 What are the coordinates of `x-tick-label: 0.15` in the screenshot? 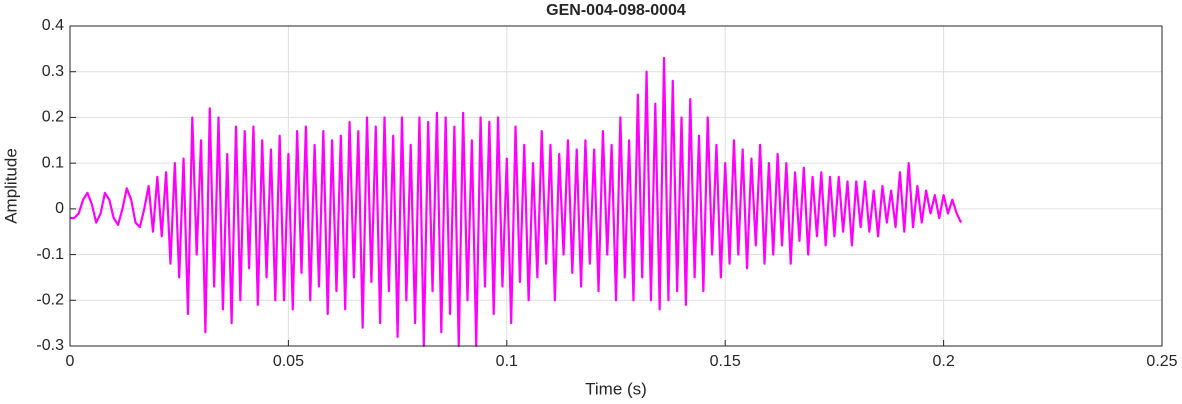 It's located at (725, 361).